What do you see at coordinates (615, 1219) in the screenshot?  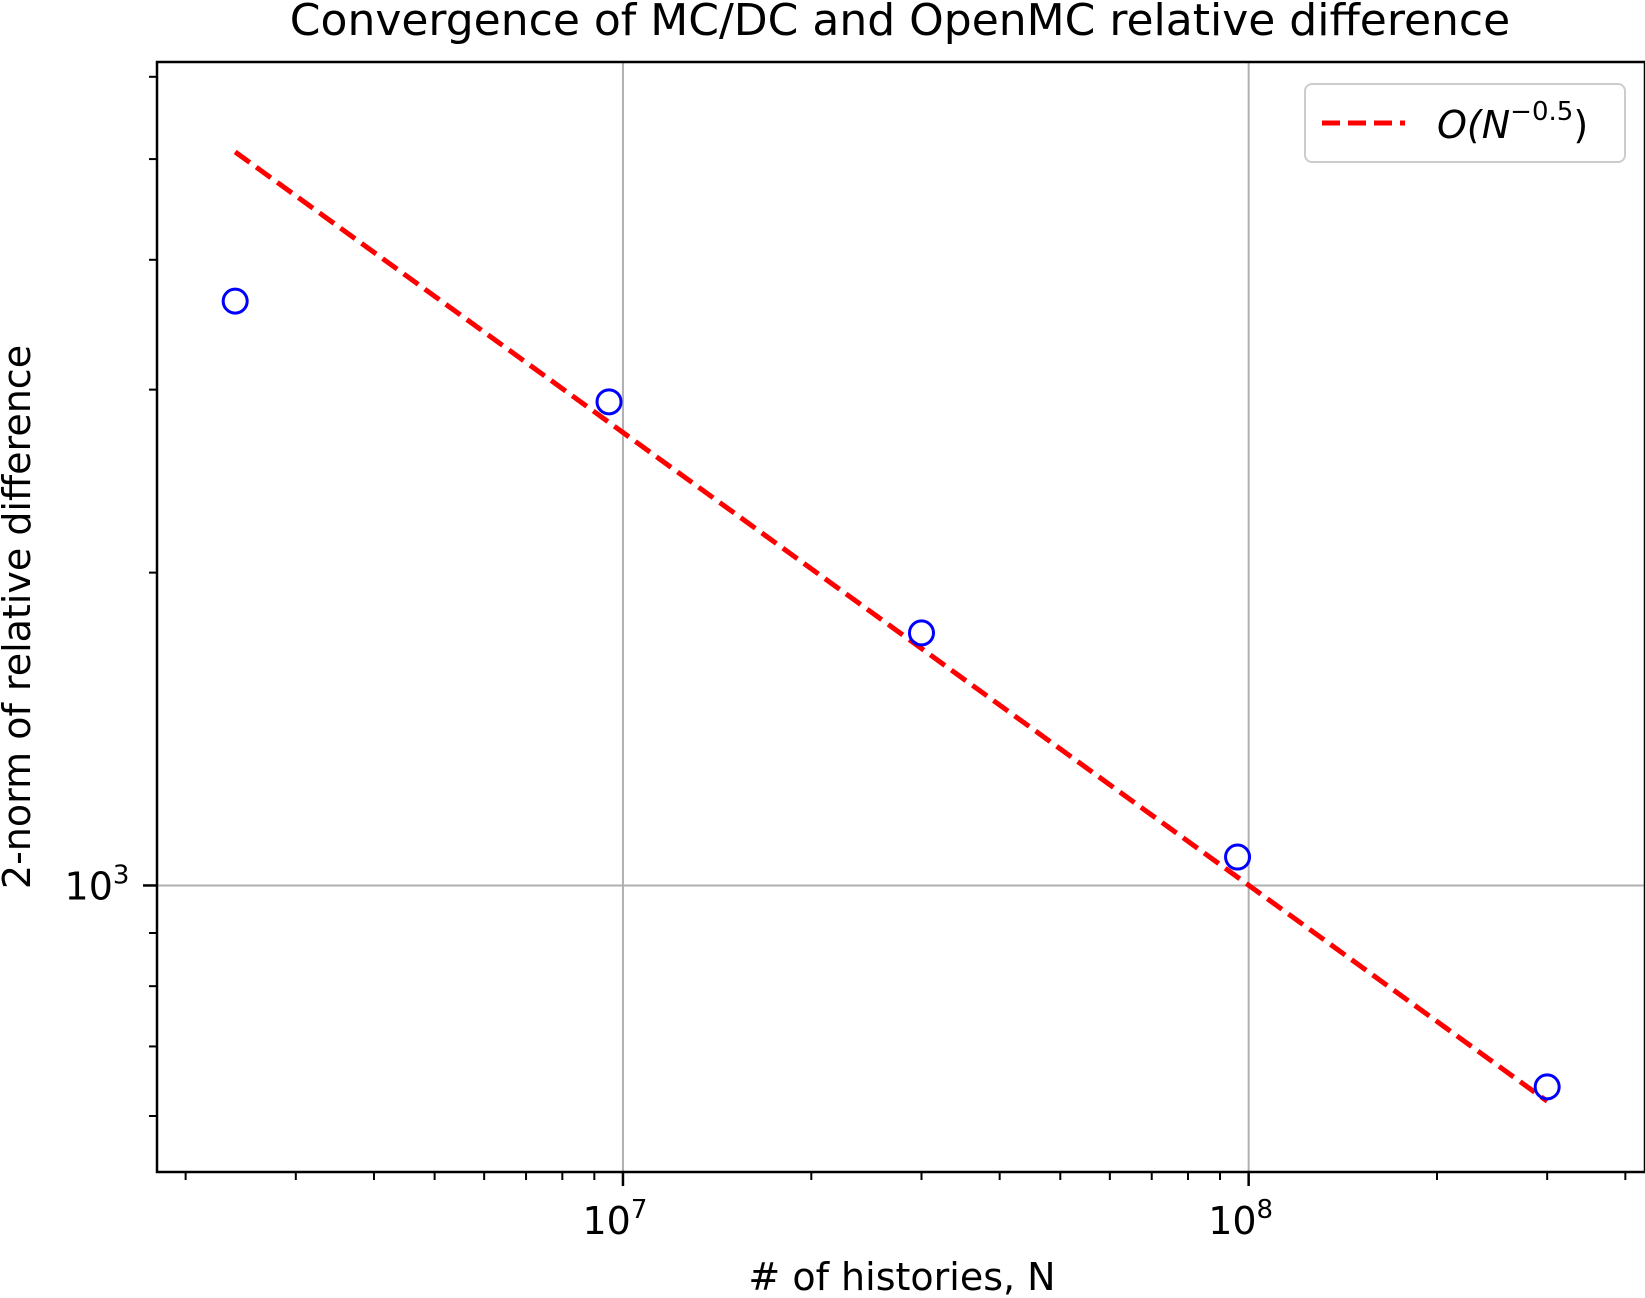 I see `x-tick-label: 107` at bounding box center [615, 1219].